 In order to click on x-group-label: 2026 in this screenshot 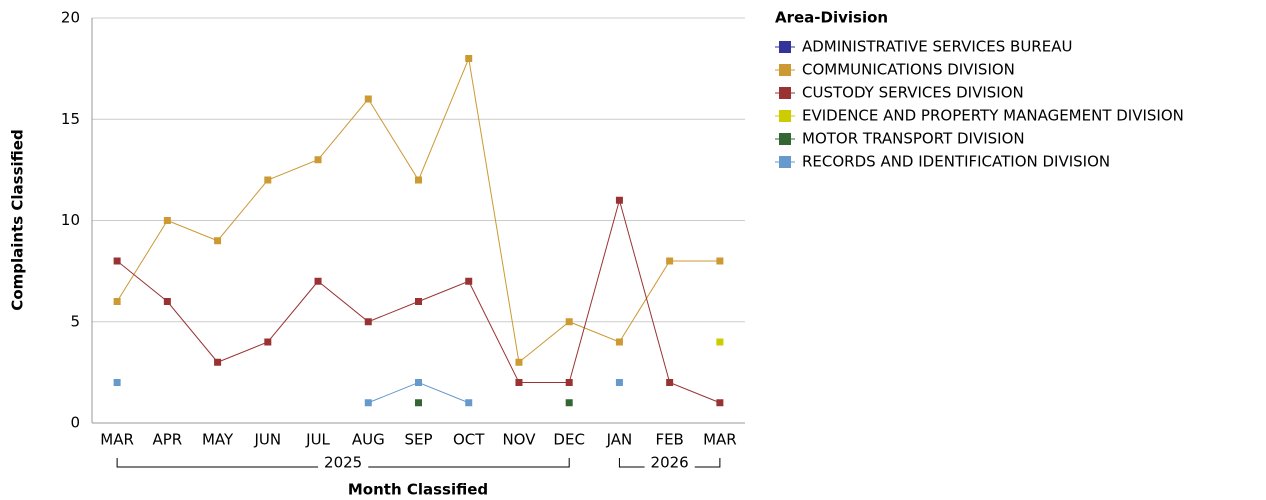, I will do `click(670, 463)`.